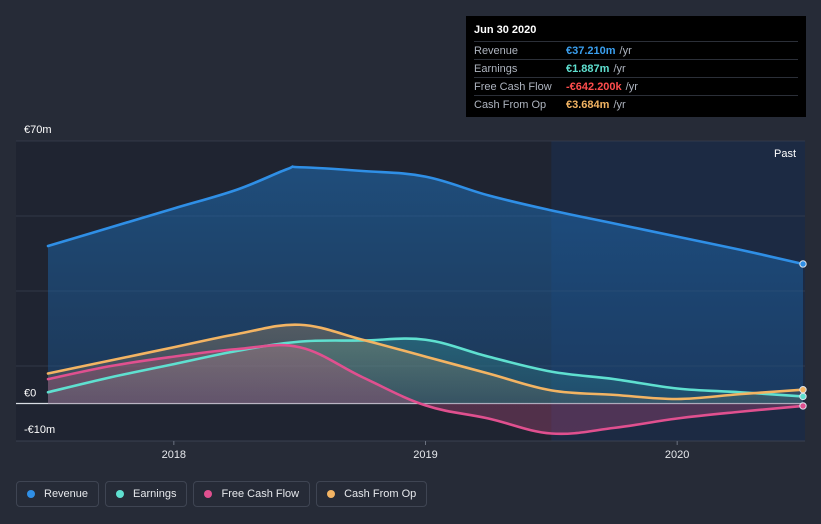 The width and height of the screenshot is (821, 524). I want to click on tooltip-row-revenue: Revenue €37.210m/yr, so click(636, 50).